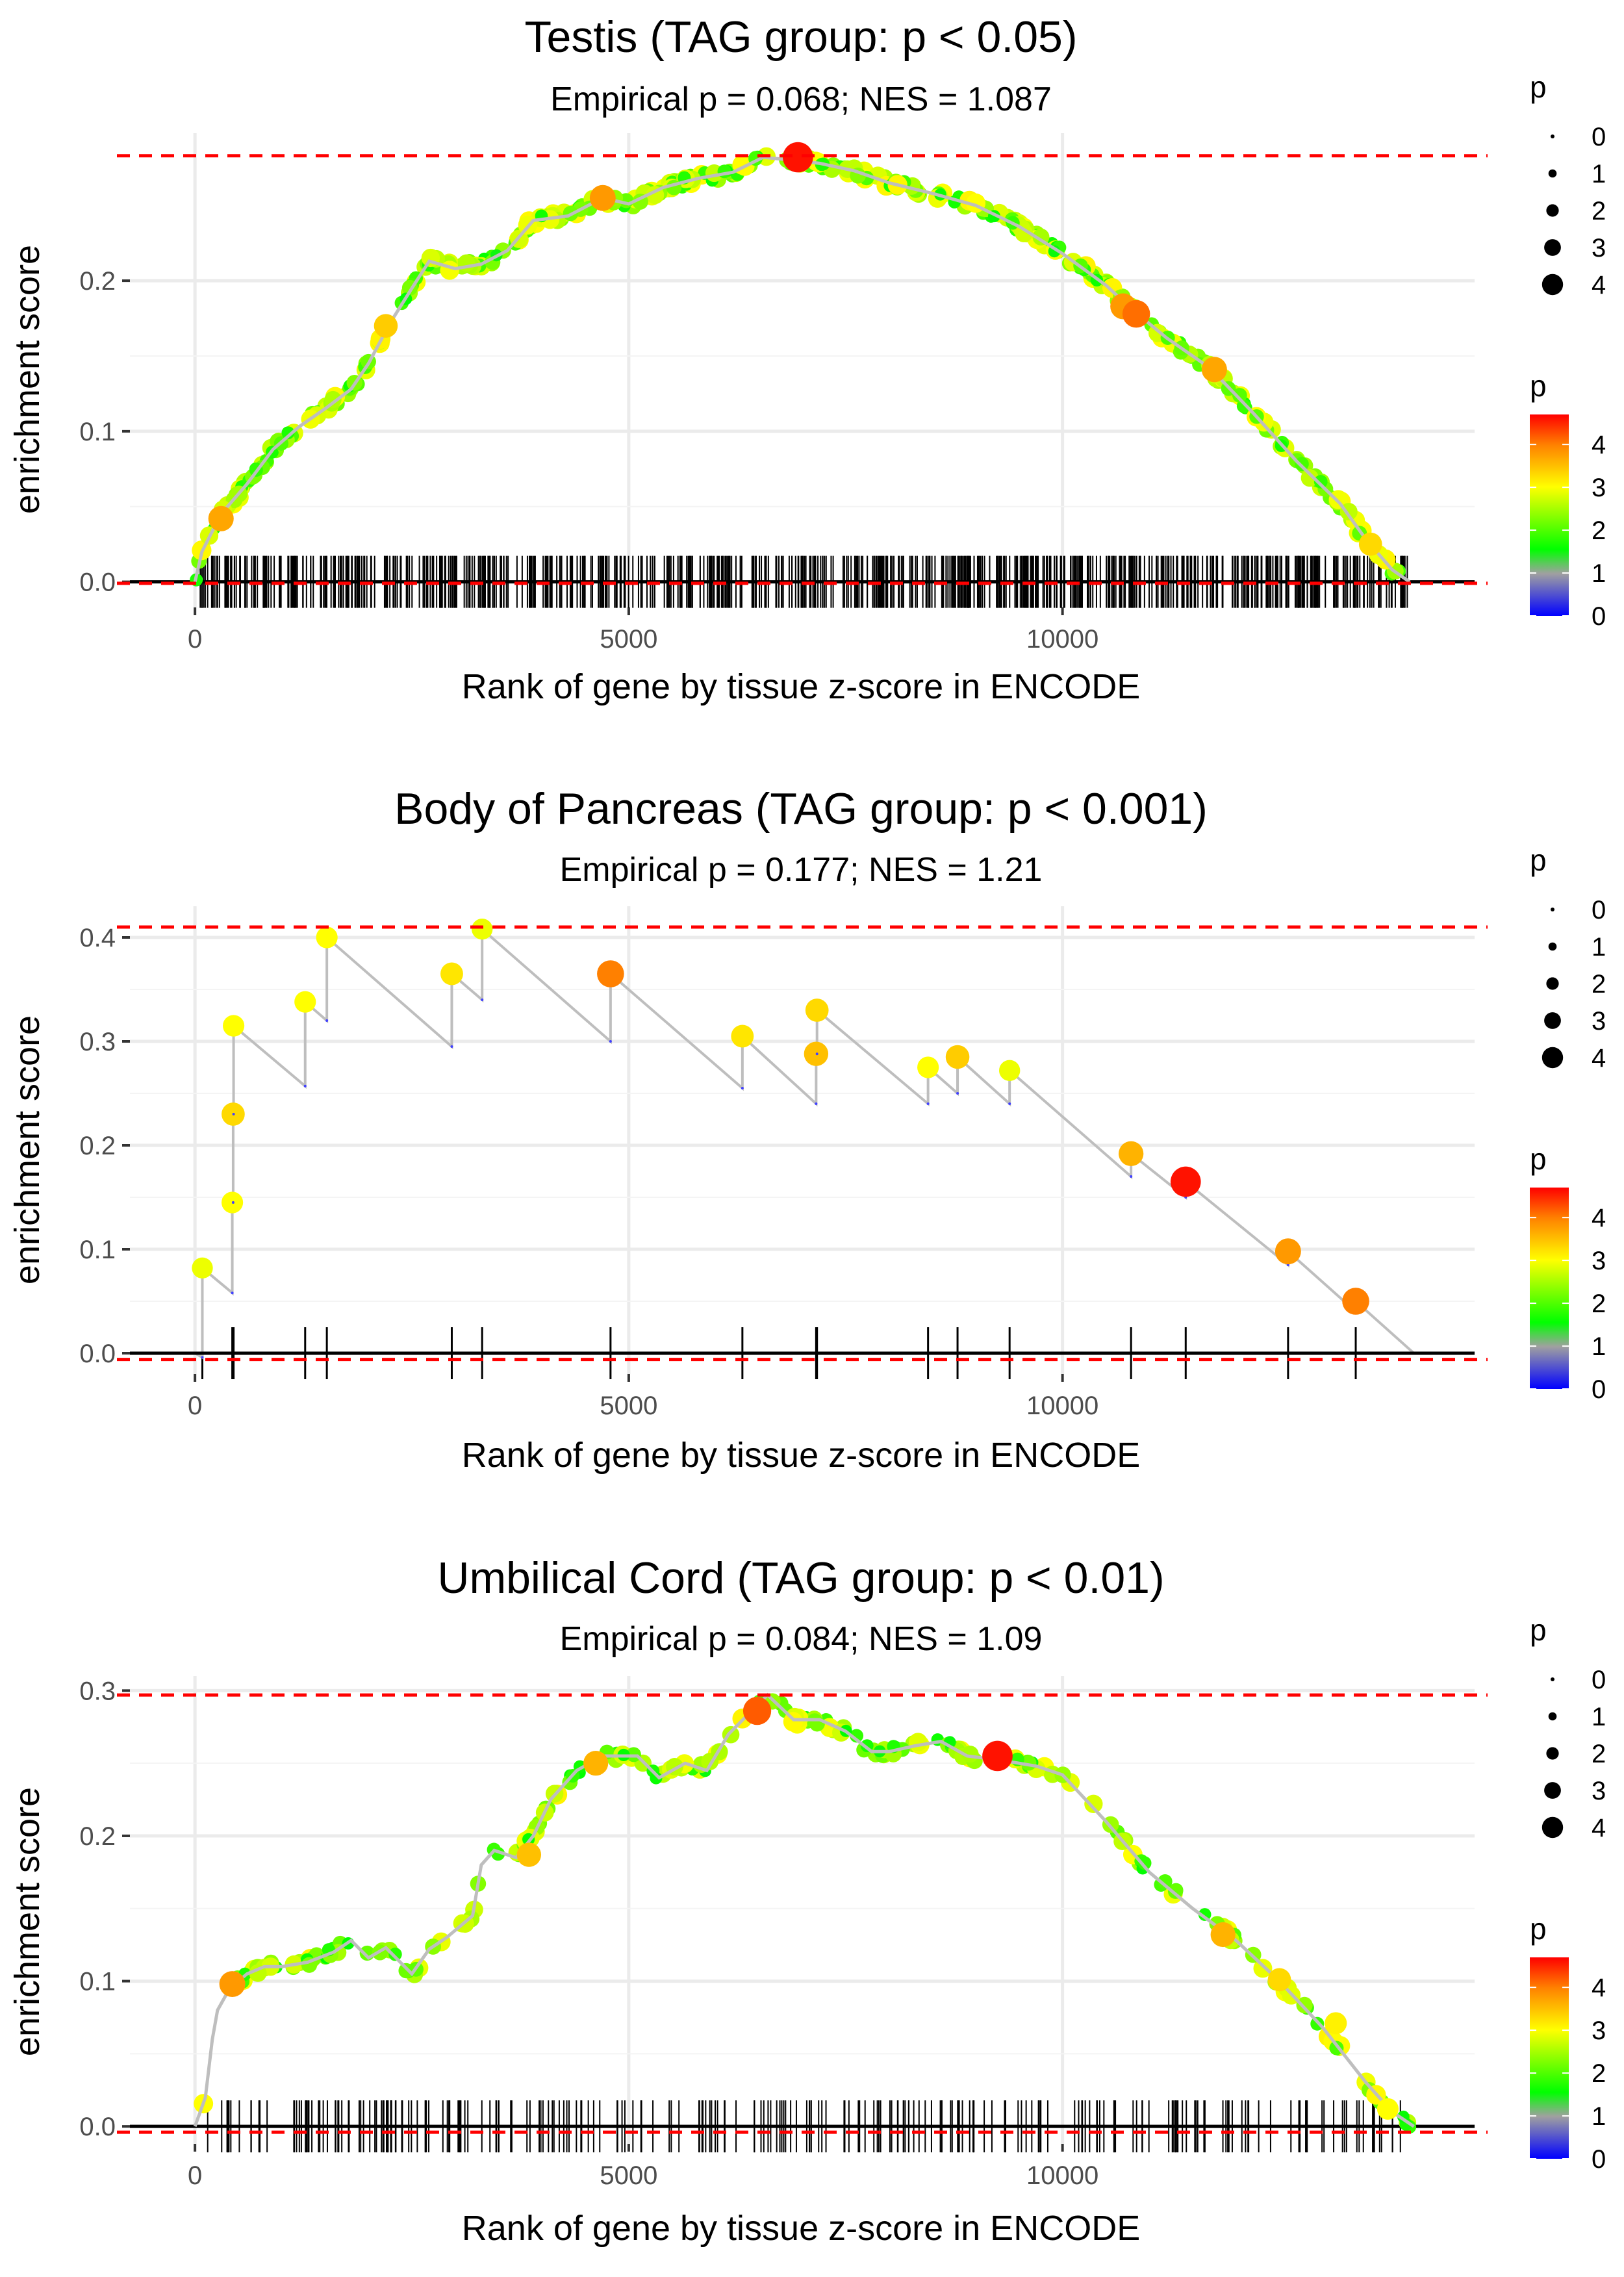  I want to click on y-tick-label: 0.3, so click(97, 1042).